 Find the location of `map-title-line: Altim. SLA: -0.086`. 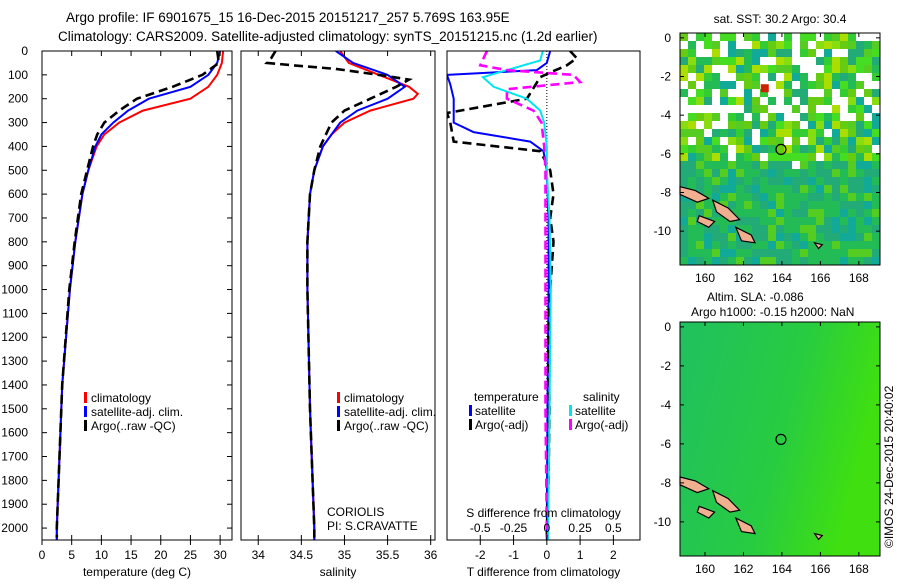

map-title-line: Altim. SLA: -0.086 is located at coordinates (755, 297).